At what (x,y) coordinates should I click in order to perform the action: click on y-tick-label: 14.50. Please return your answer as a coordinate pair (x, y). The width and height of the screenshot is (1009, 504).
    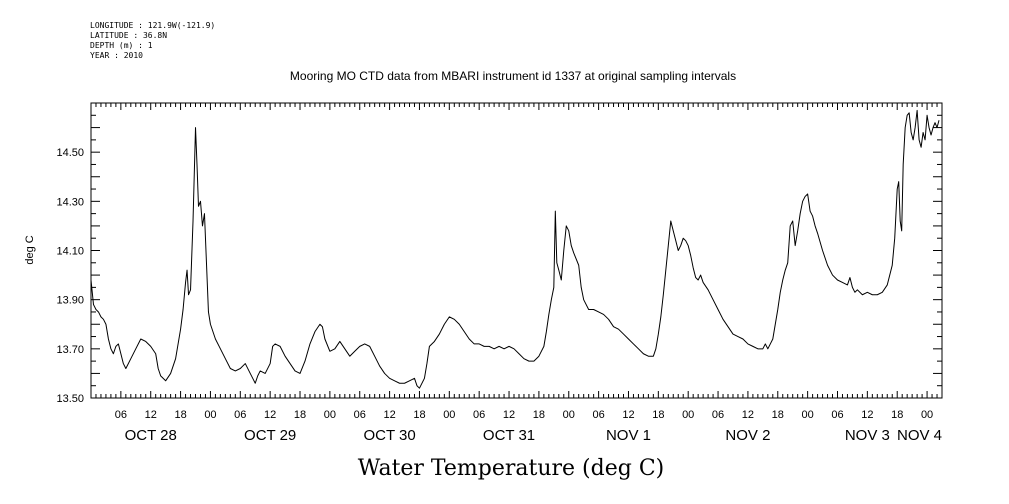
    Looking at the image, I should click on (70, 153).